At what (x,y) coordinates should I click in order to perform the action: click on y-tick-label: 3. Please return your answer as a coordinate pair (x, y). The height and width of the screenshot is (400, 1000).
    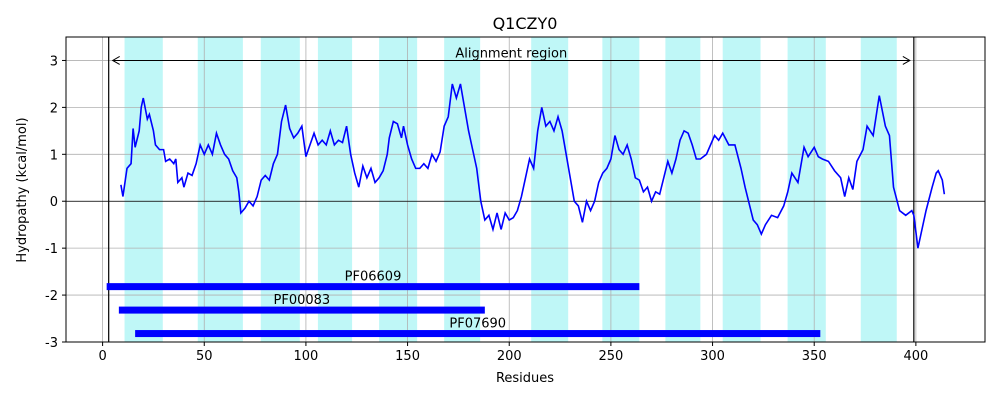
    Looking at the image, I should click on (54, 61).